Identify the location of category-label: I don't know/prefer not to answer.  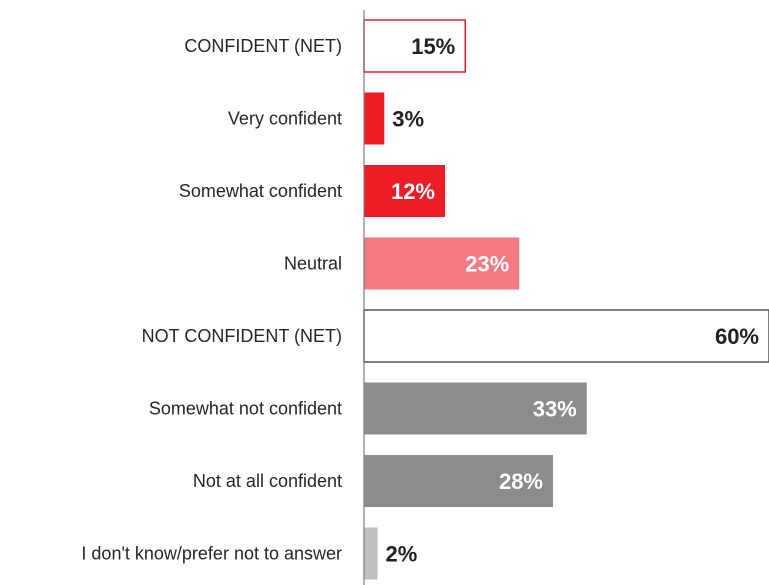
(211, 554).